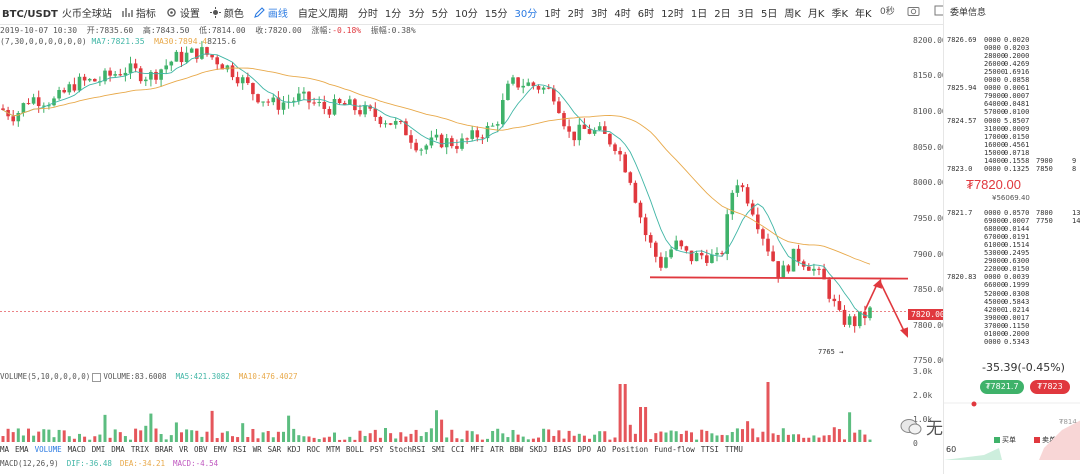 Image resolution: width=1080 pixels, height=474 pixels. Describe the element at coordinates (5, 449) in the screenshot. I see `indicator-tab: MA` at that location.